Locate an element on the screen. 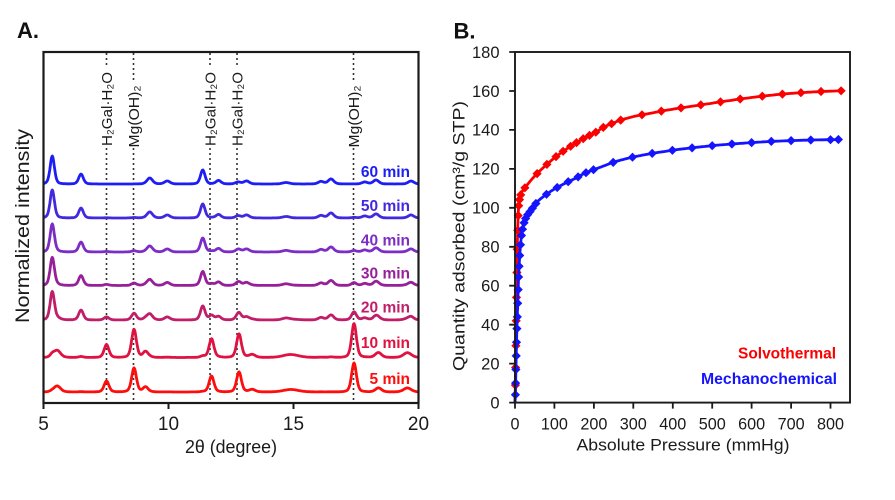  svg-text: 15 is located at coordinates (293, 424).